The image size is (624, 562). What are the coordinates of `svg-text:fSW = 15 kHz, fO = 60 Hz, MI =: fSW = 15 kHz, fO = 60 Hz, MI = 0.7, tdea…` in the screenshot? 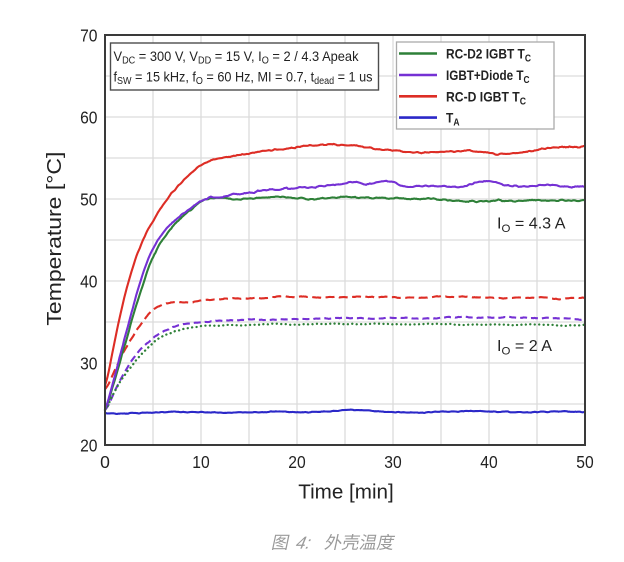 It's located at (243, 78).